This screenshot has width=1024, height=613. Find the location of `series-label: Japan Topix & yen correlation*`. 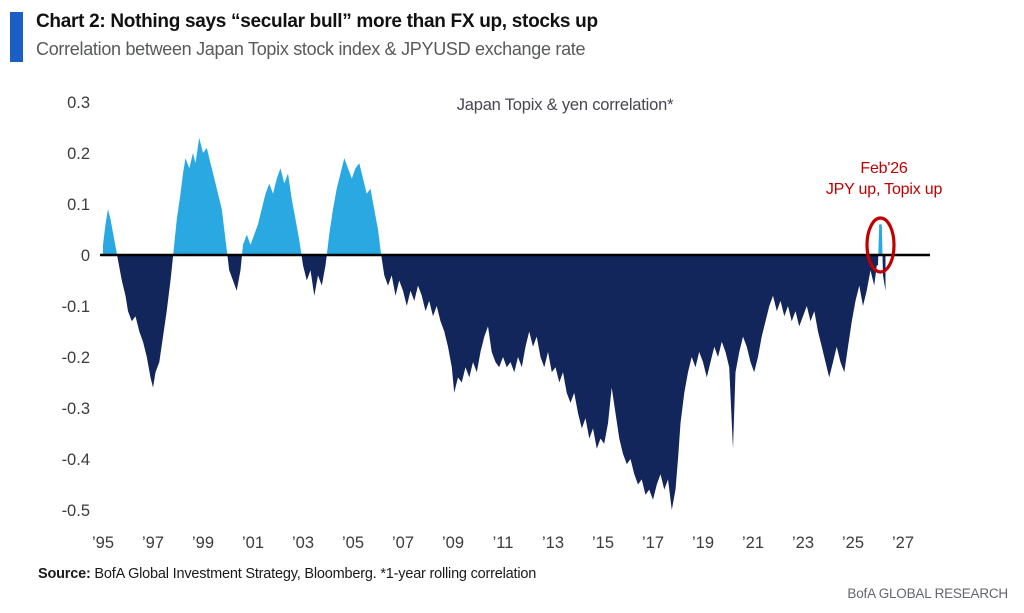

series-label: Japan Topix & yen correlation* is located at coordinates (565, 105).